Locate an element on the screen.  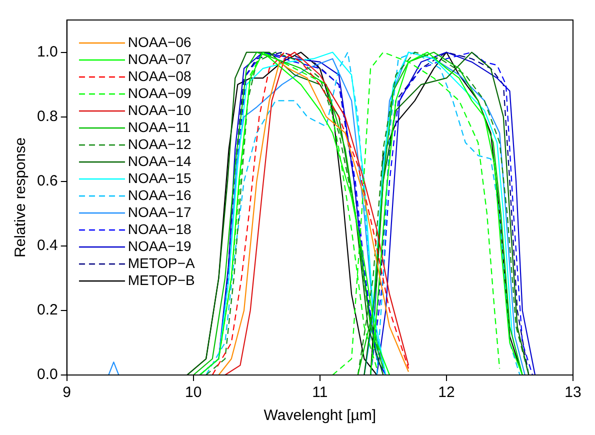
x-tick-label: 9 is located at coordinates (67, 393).